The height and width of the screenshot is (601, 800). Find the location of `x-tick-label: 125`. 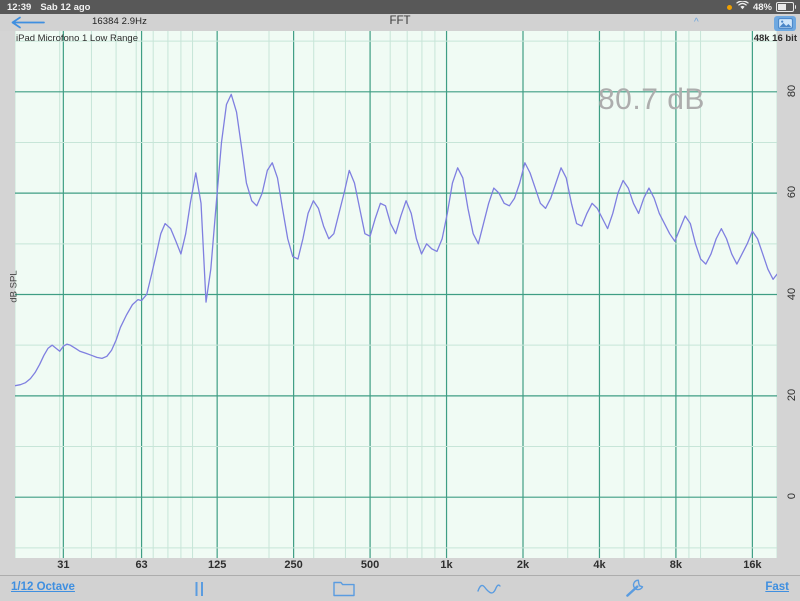

x-tick-label: 125 is located at coordinates (217, 565).